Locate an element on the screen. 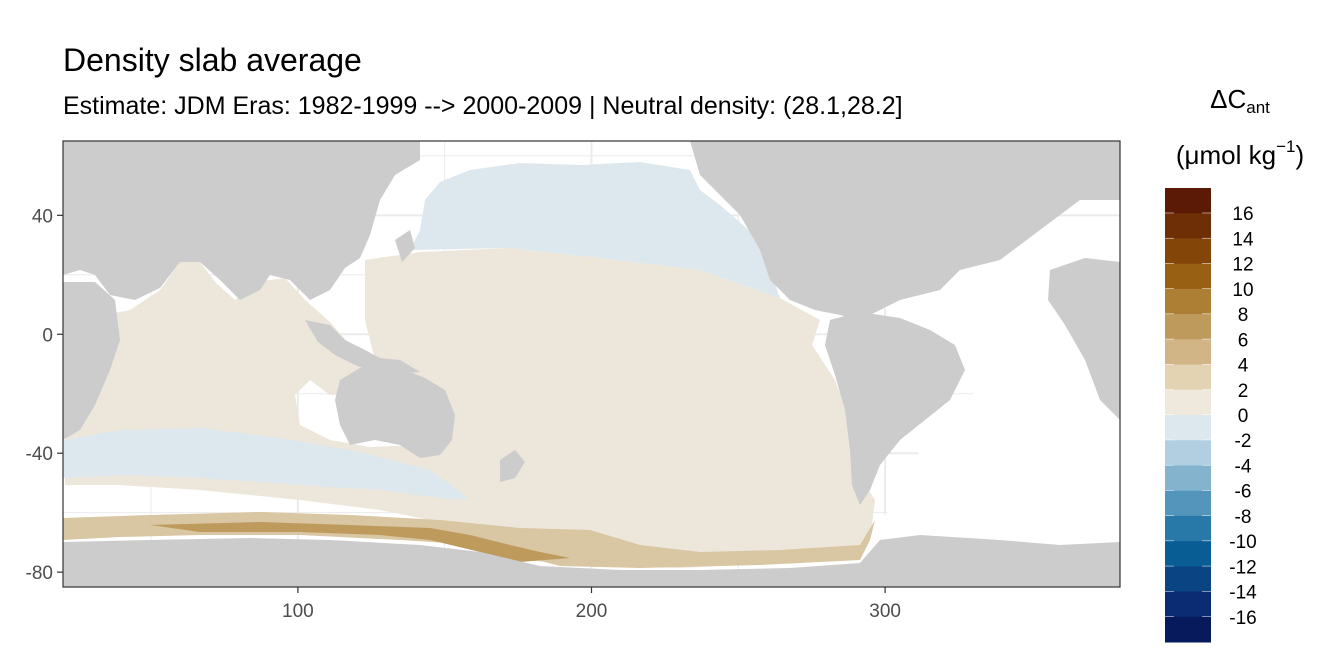 This screenshot has width=1344, height=672. legend-unit-sup: −1 is located at coordinates (1286, 146).